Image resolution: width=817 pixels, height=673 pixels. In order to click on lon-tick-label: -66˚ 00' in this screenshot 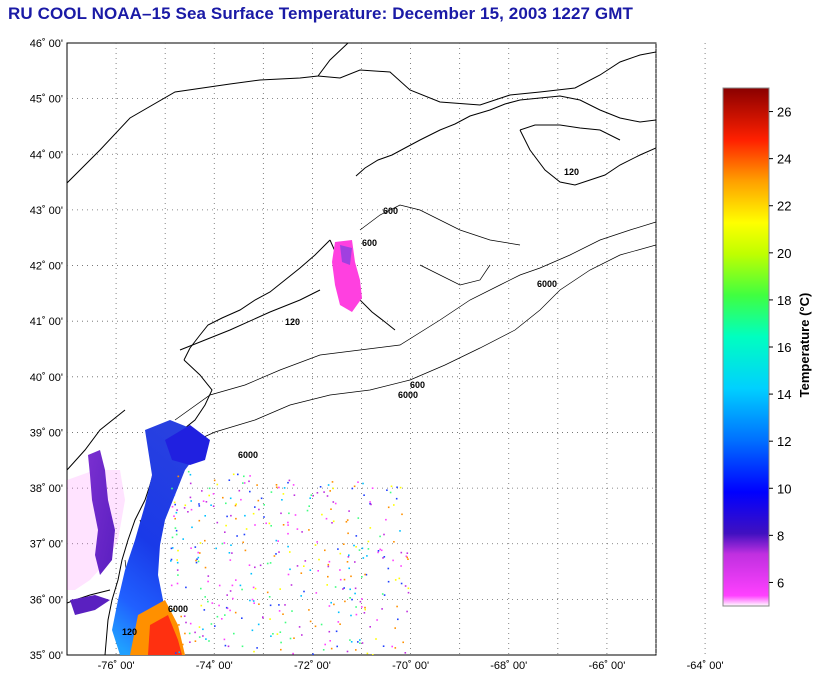, I will do `click(606, 666)`.